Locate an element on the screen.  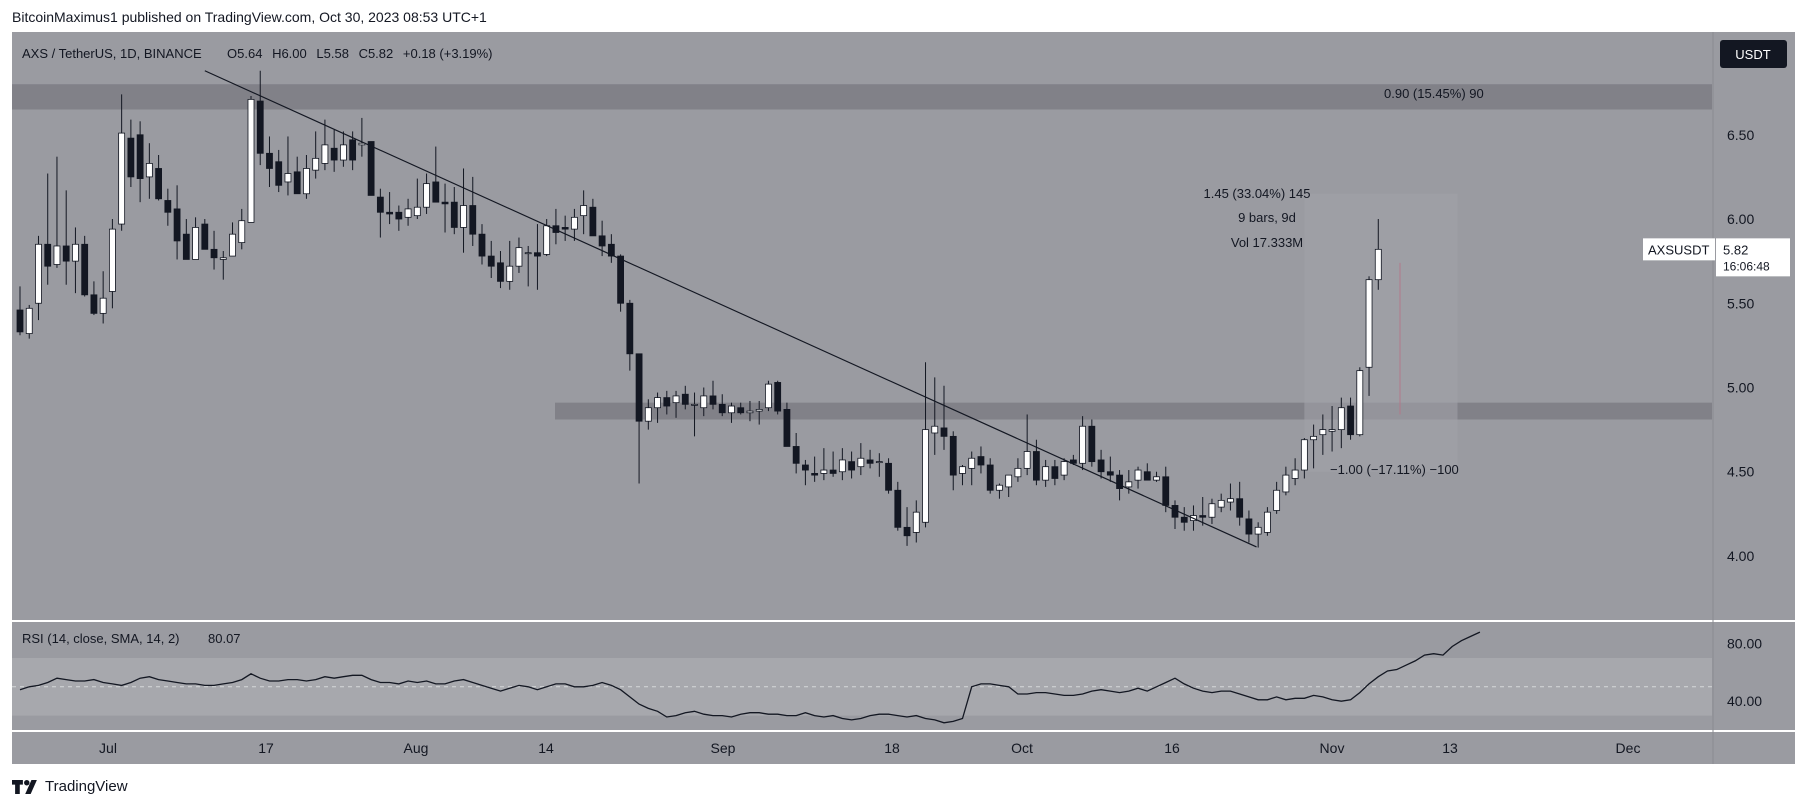
currency-button: USDT is located at coordinates (1753, 54).